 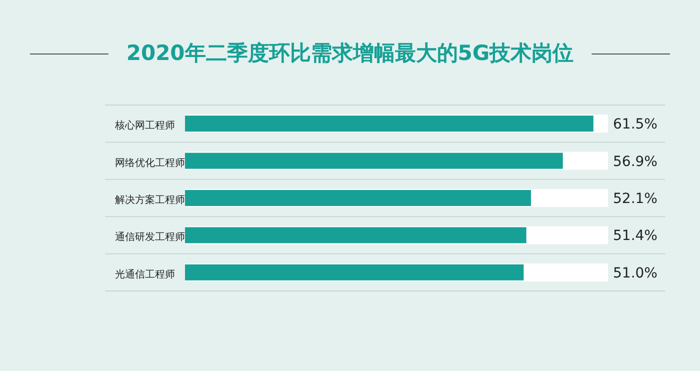 What do you see at coordinates (150, 237) in the screenshot?
I see `y-tick-label: 通信研发工程师` at bounding box center [150, 237].